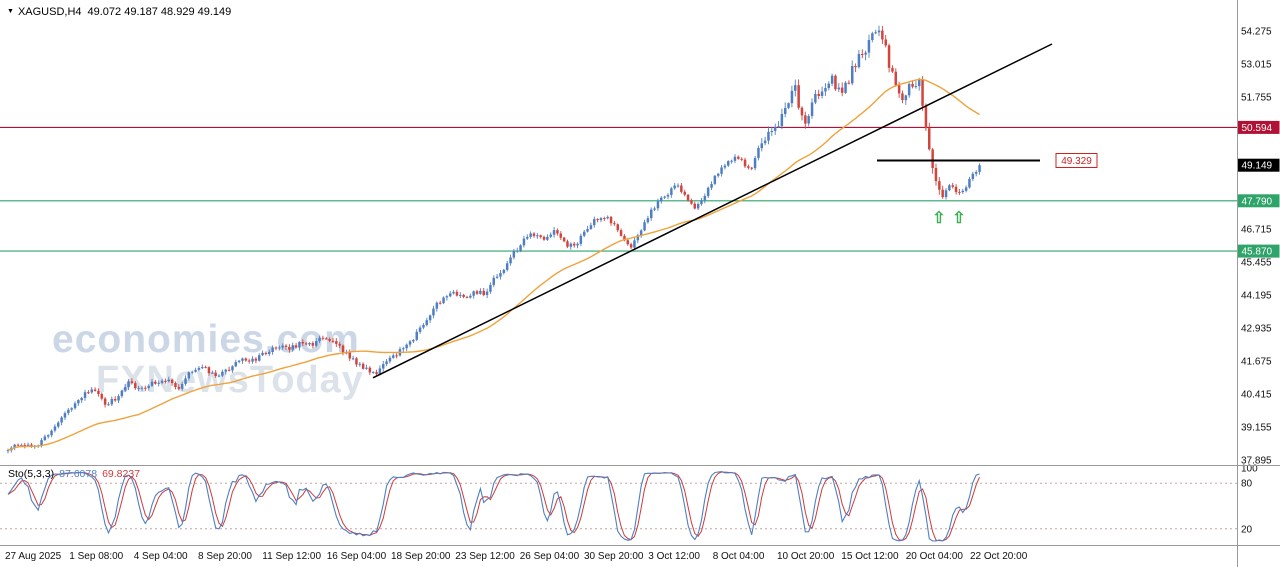  I want to click on time-tick-label: 30 Sep 20:00, so click(614, 556).